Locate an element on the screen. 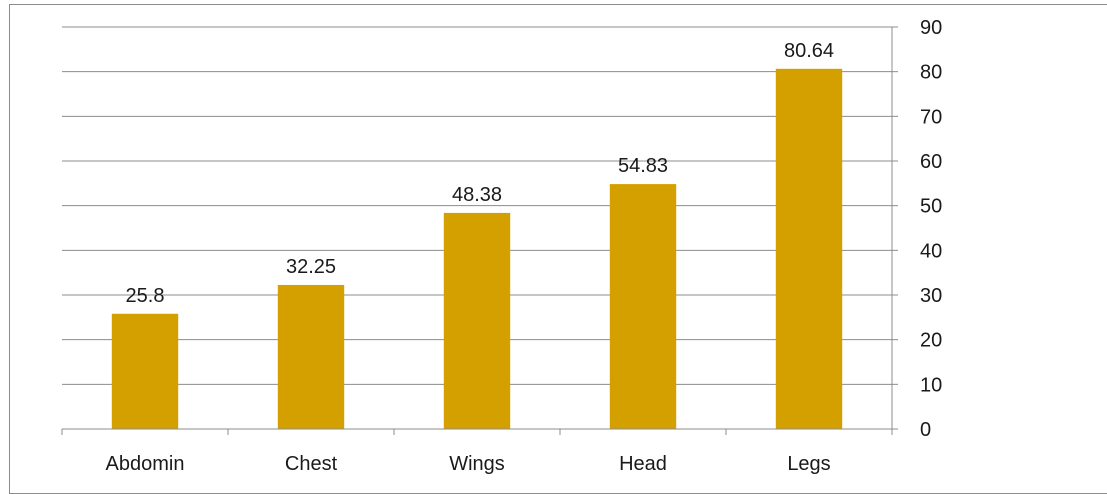 Image resolution: width=1107 pixels, height=494 pixels. bar-abdomin is located at coordinates (145, 371).